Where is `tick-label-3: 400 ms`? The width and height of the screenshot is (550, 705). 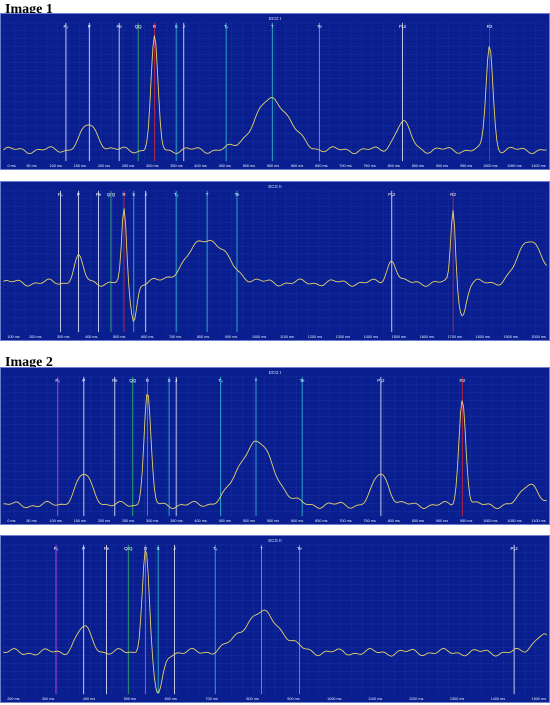 tick-label-3: 400 ms is located at coordinates (91, 337).